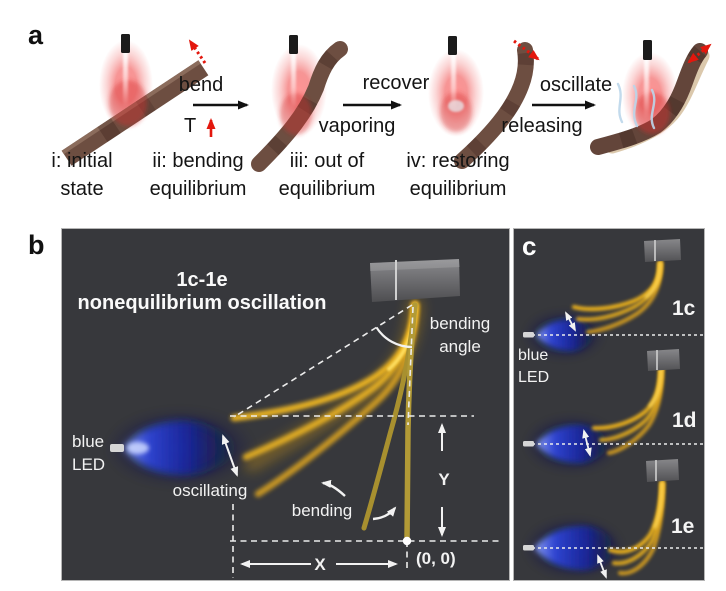 This screenshot has width=726, height=591. Describe the element at coordinates (357, 126) in the screenshot. I see `transition-label-vaporing: vaporing` at that location.